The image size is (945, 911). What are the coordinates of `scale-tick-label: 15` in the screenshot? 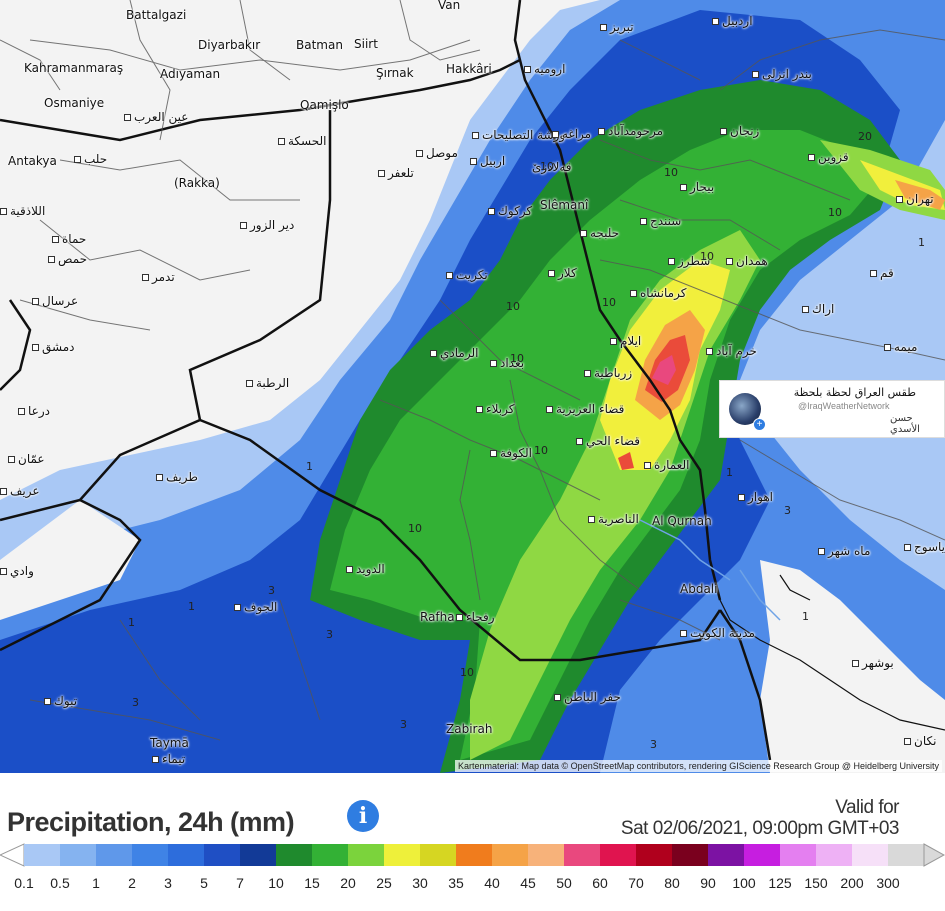 It's located at (312, 883).